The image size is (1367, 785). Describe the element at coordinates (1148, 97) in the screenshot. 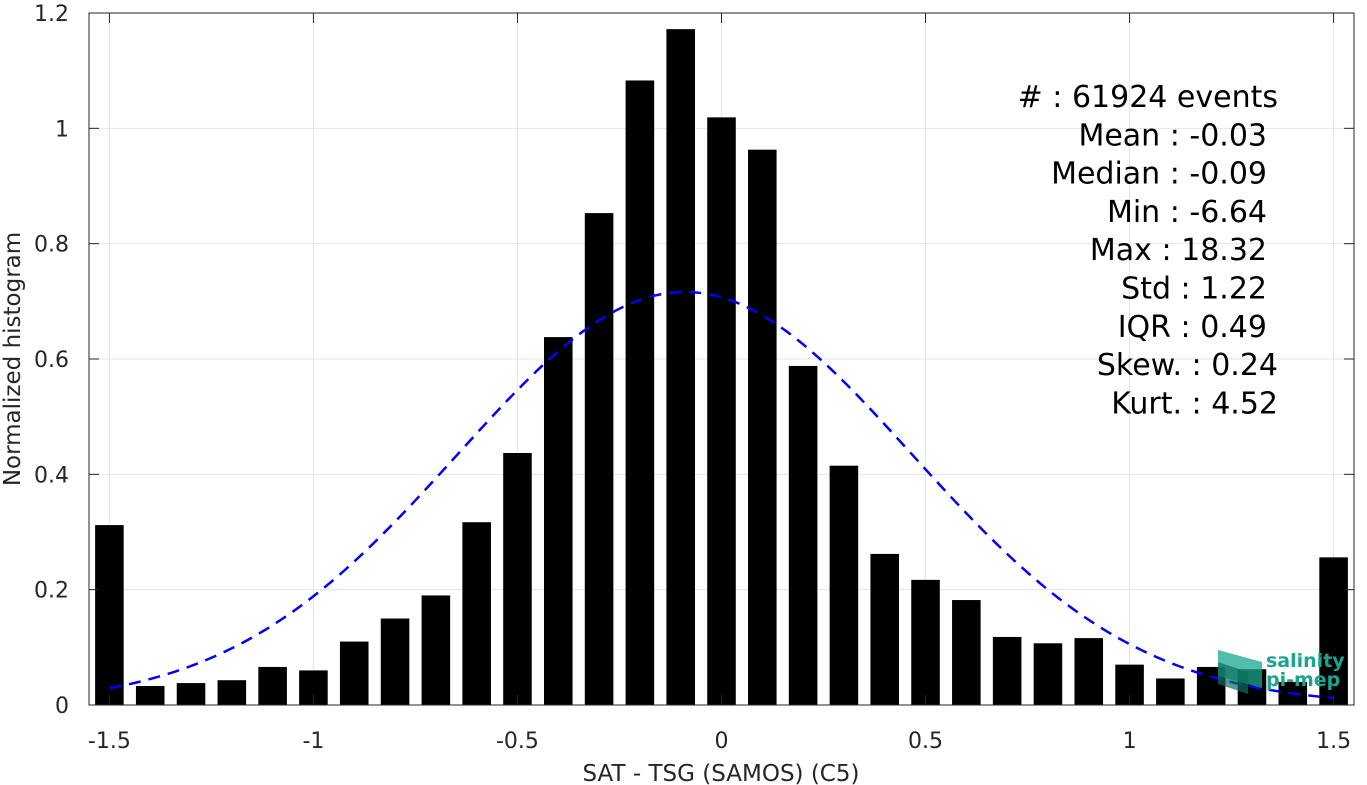

I see `stat-line-0: # : 61924 events` at that location.